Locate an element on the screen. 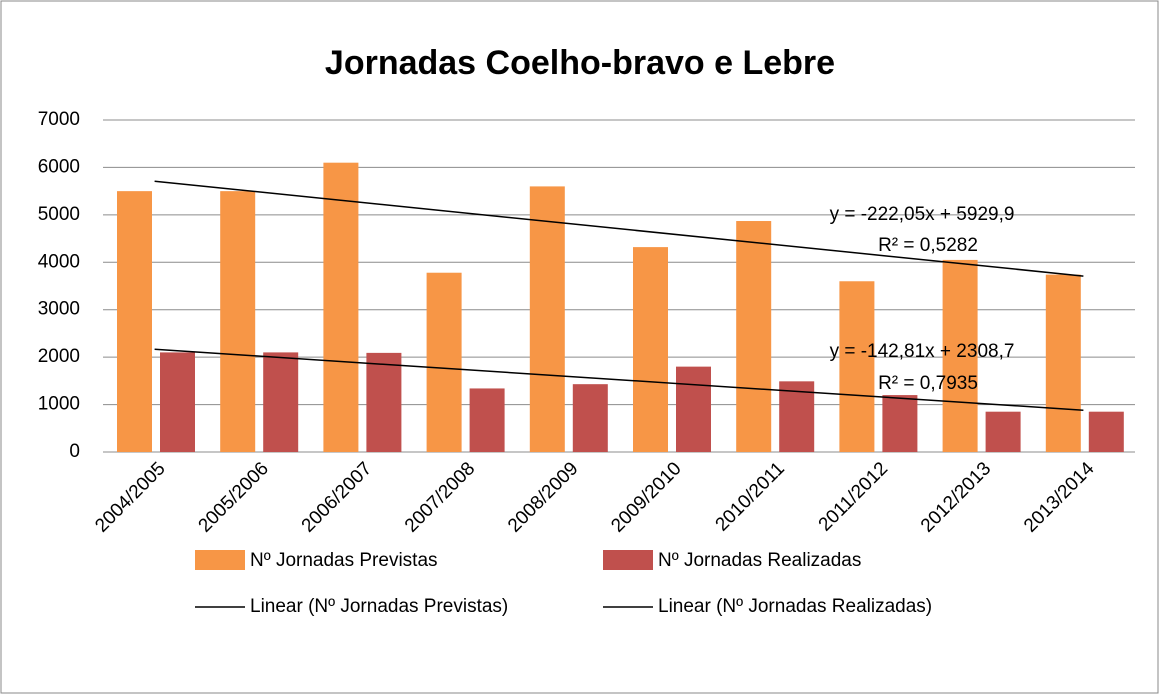  trend-r2: R² = 0,5282 is located at coordinates (928, 245).